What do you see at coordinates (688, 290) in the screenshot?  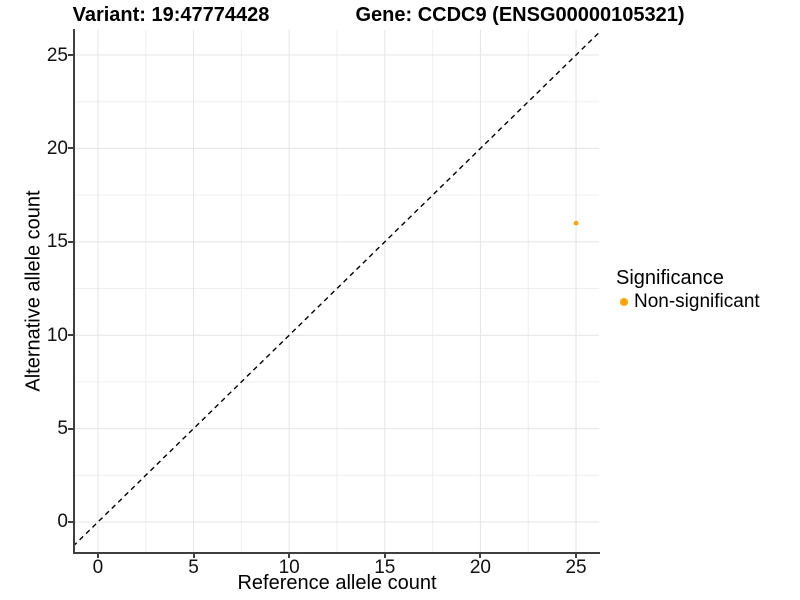 I see `legend: Significance Non-significant` at bounding box center [688, 290].